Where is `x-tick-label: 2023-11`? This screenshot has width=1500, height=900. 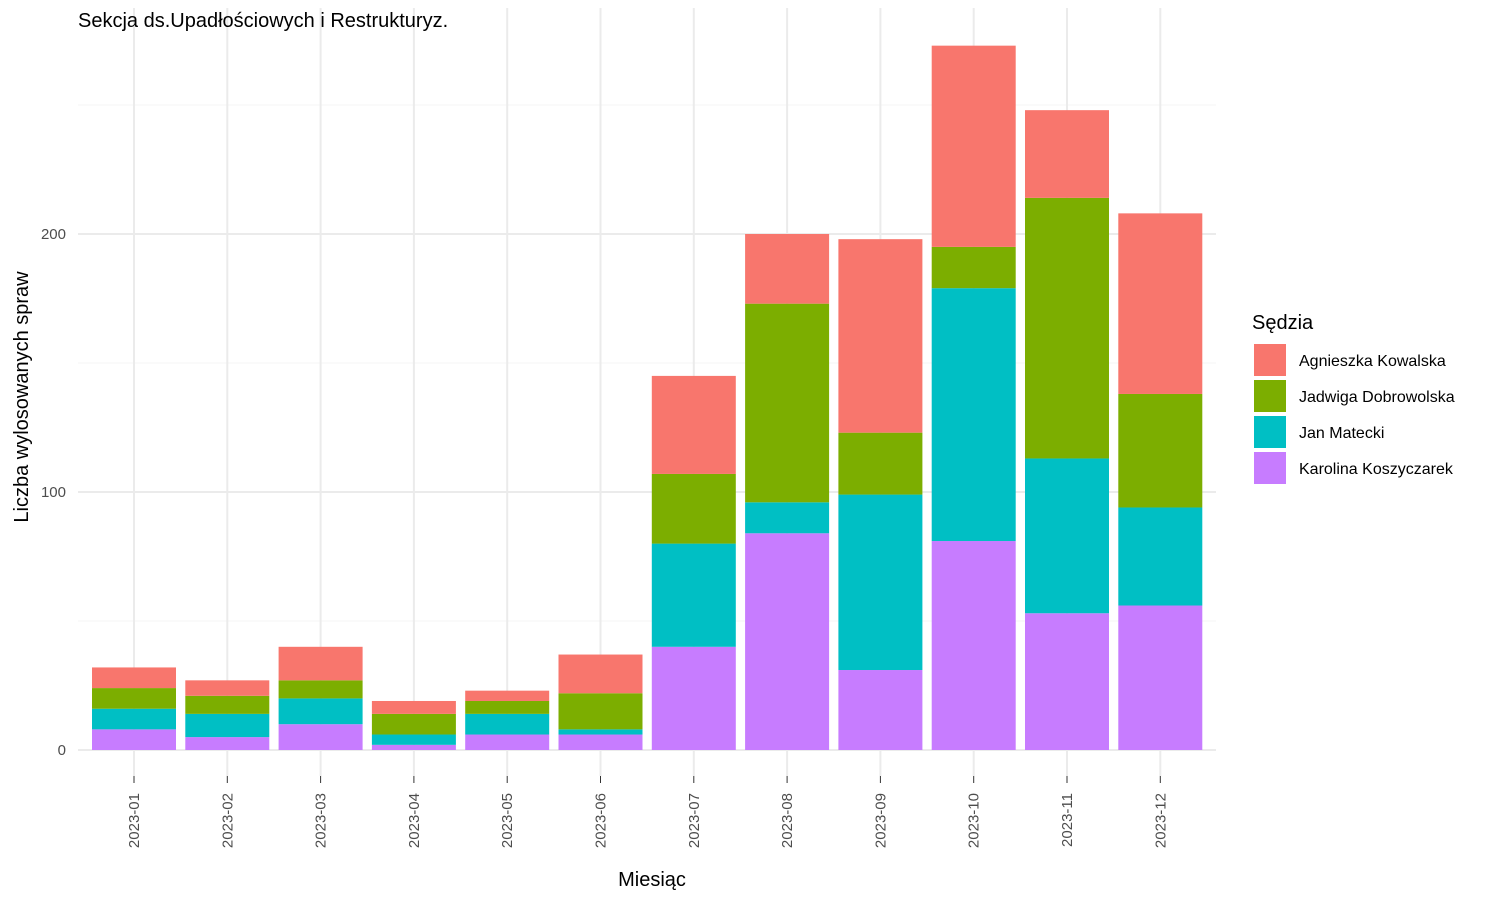 x-tick-label: 2023-11 is located at coordinates (1067, 820).